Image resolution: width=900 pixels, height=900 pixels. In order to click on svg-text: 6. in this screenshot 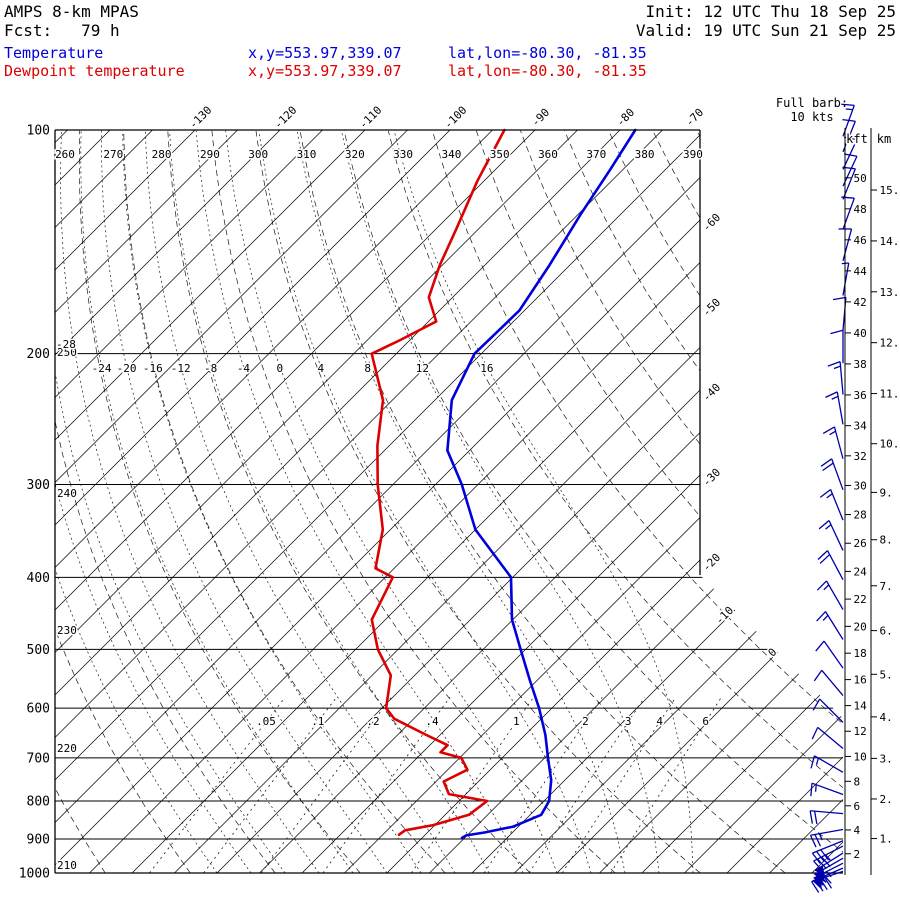, I will do `click(886, 631)`.